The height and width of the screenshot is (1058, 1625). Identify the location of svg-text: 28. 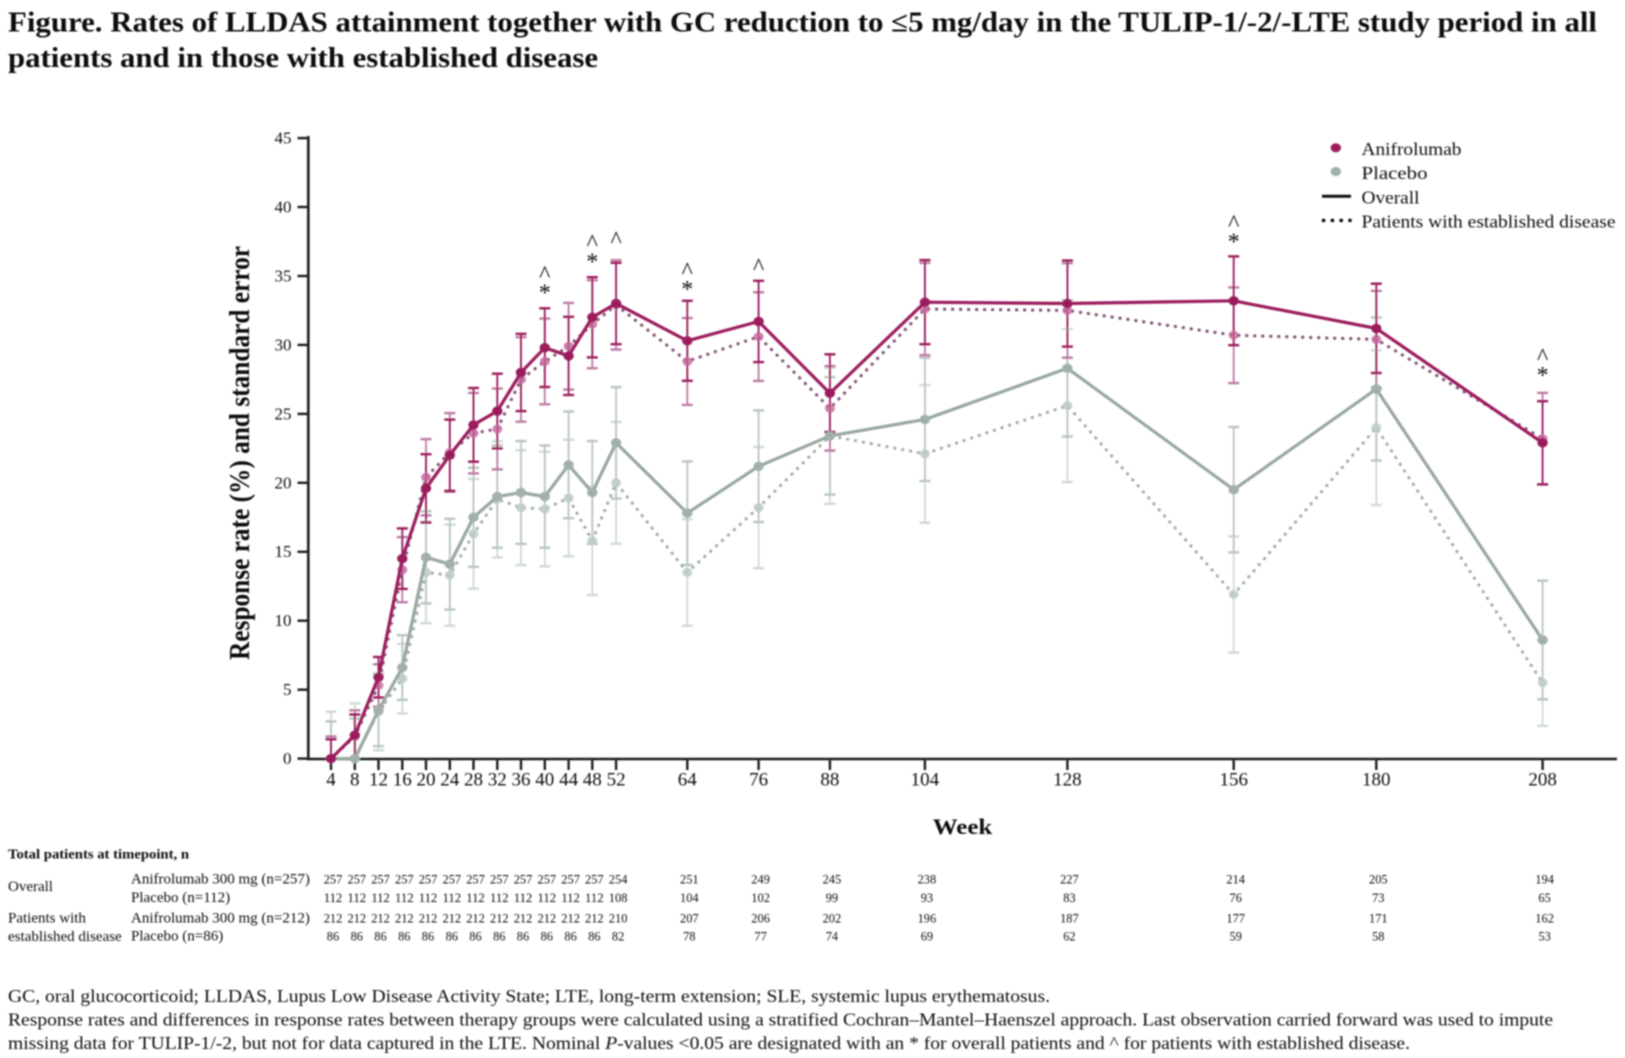
(473, 780).